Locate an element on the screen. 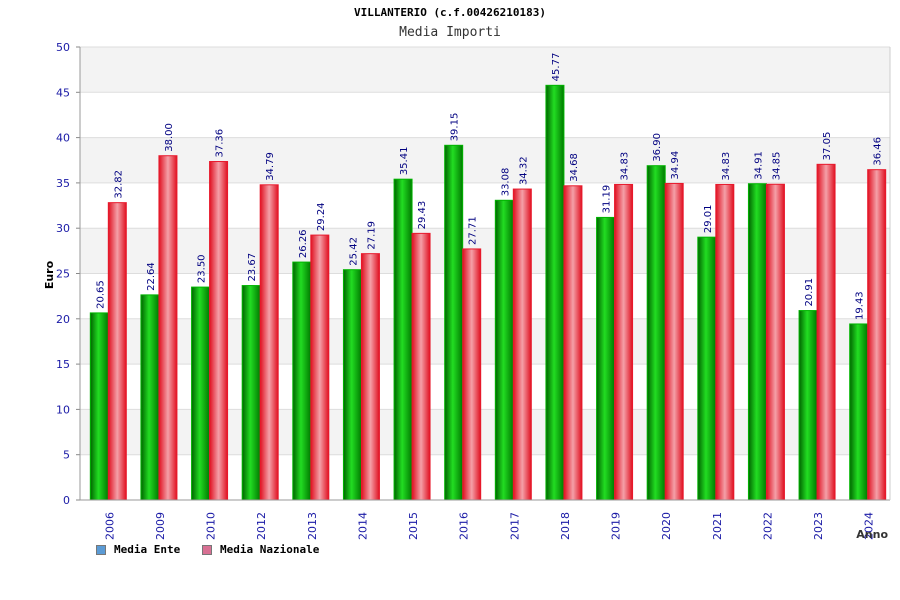 The image size is (900, 600). legend-item-media-nazionale: Media Nazionale is located at coordinates (260, 549).